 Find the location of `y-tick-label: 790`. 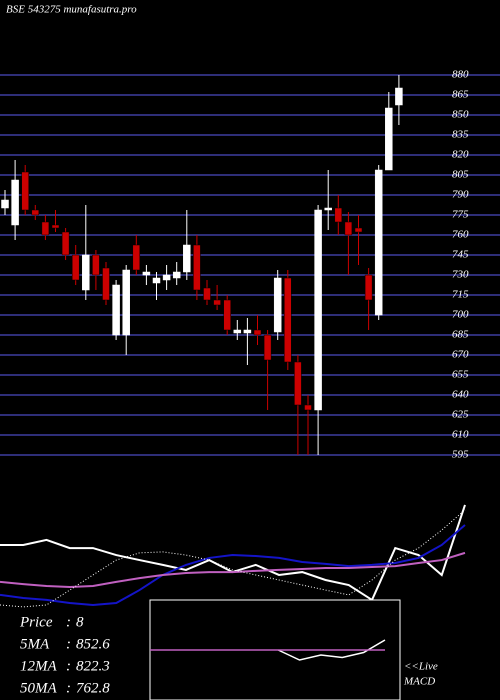

y-tick-label: 790 is located at coordinates (460, 195).